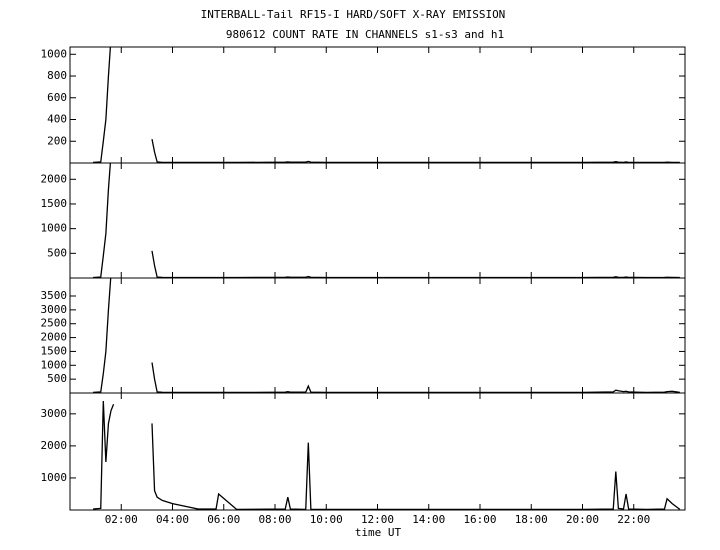 The width and height of the screenshot is (720, 550). I want to click on y-tick-label: 400, so click(57, 119).